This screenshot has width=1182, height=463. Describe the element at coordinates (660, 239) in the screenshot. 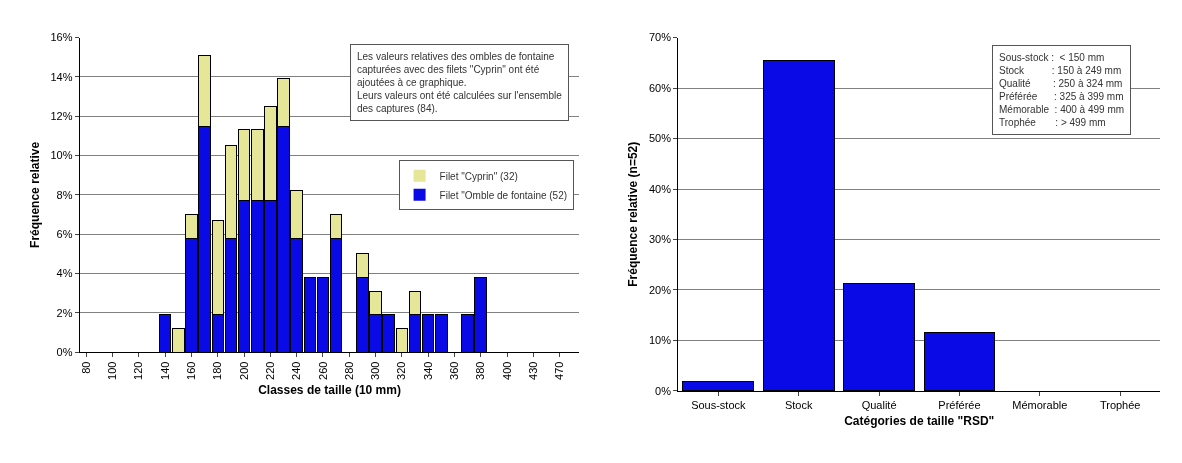

I see `y-tick-label: 30%` at that location.